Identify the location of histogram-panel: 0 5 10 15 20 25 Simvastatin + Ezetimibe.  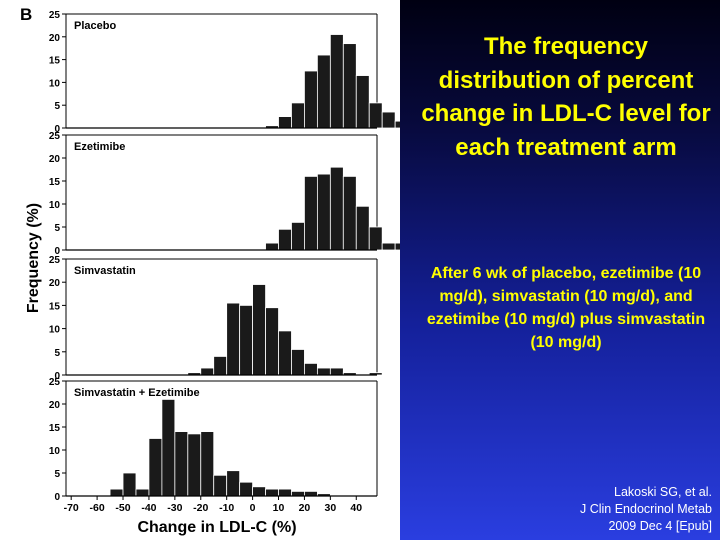
(213, 440).